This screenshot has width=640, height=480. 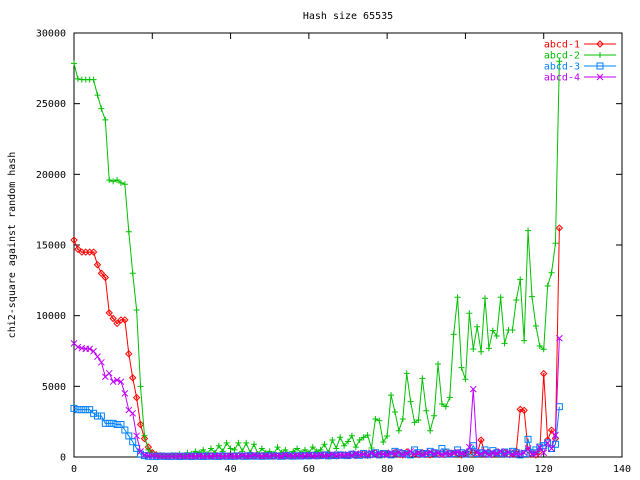 What do you see at coordinates (348, 16) in the screenshot?
I see `chart-title: Hash size 65535` at bounding box center [348, 16].